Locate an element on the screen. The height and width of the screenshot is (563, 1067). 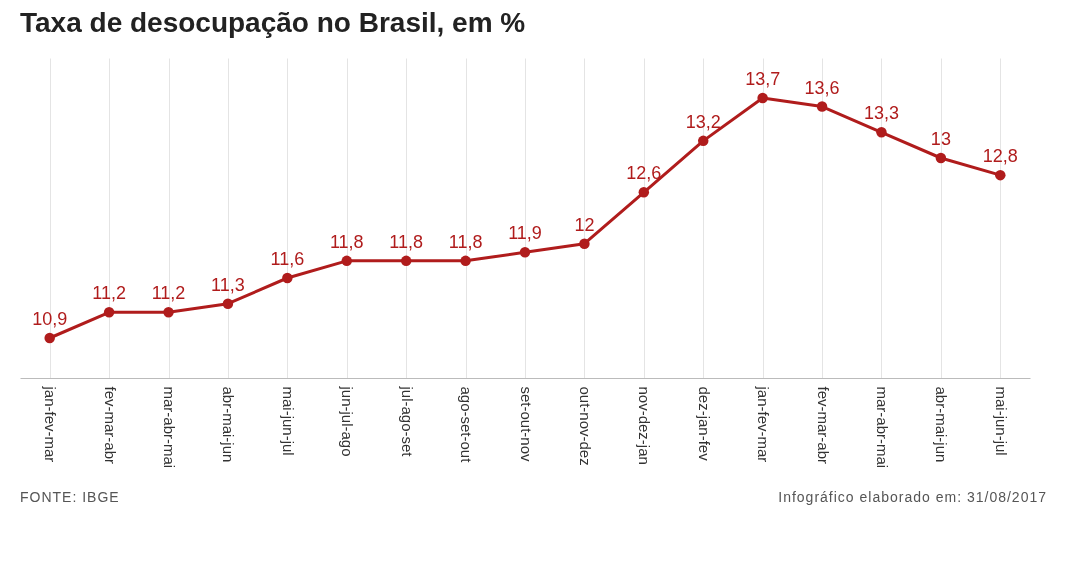
x-tick-label: dez-jan-fev is located at coordinates (704, 424).